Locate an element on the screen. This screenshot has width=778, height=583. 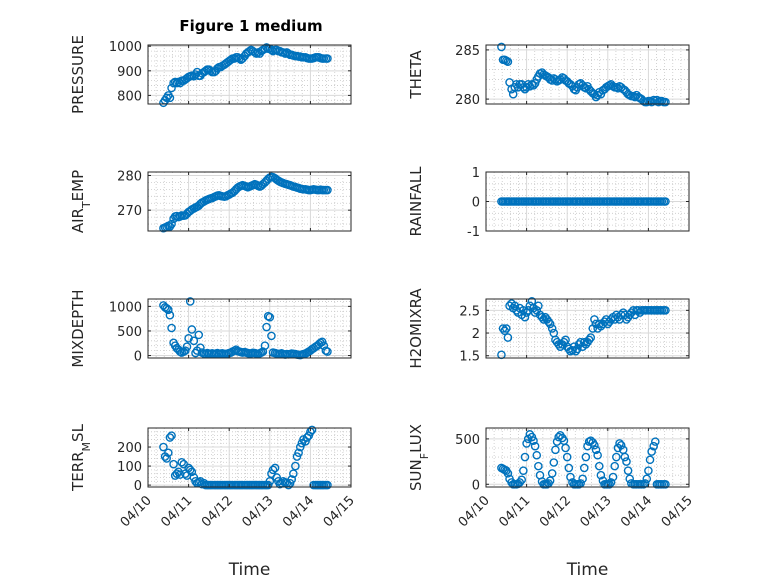
y-tick-label: 800 is located at coordinates (129, 96).